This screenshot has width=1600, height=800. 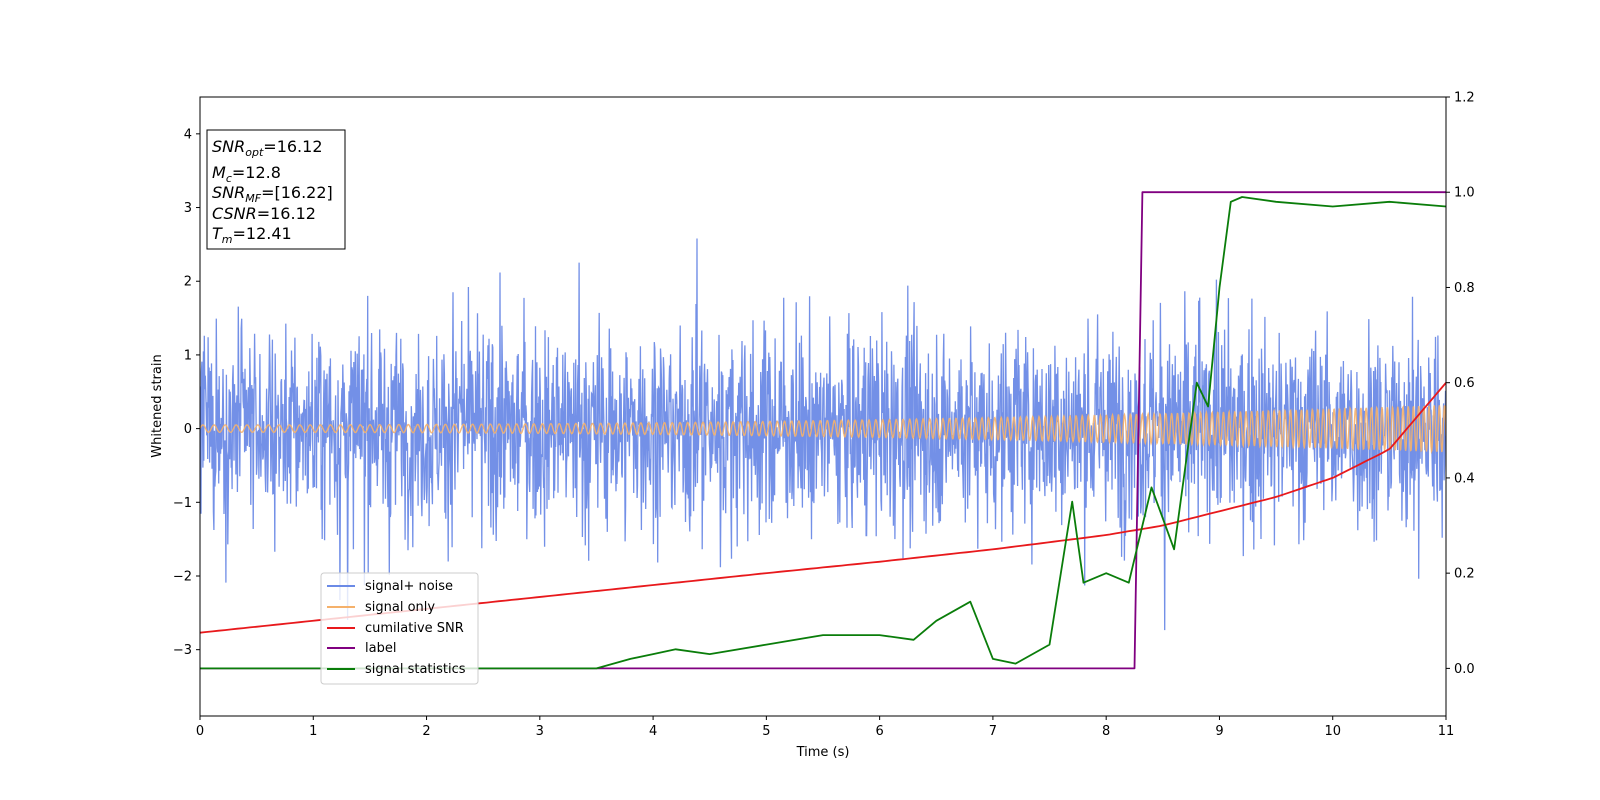 I want to click on y-tick-label: −1, so click(x=182, y=503).